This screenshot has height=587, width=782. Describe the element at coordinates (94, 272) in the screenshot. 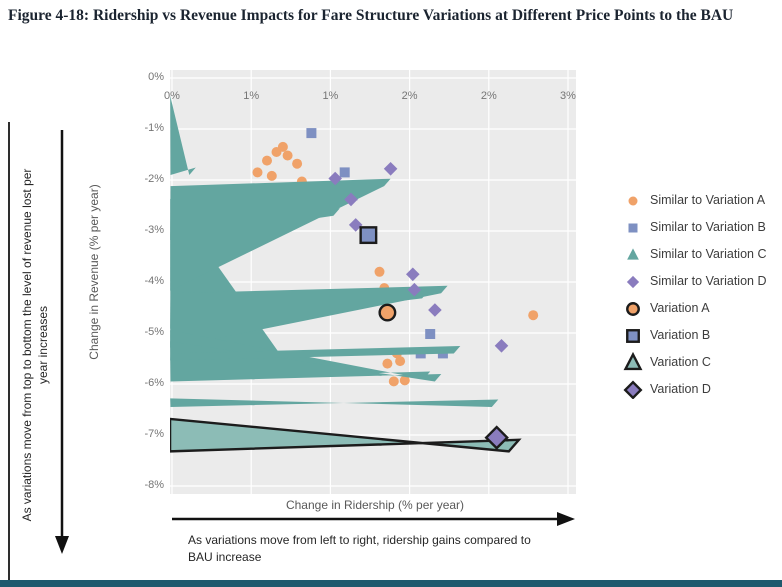

I see `y-axis-label: Change in Revenue (% per year)` at that location.